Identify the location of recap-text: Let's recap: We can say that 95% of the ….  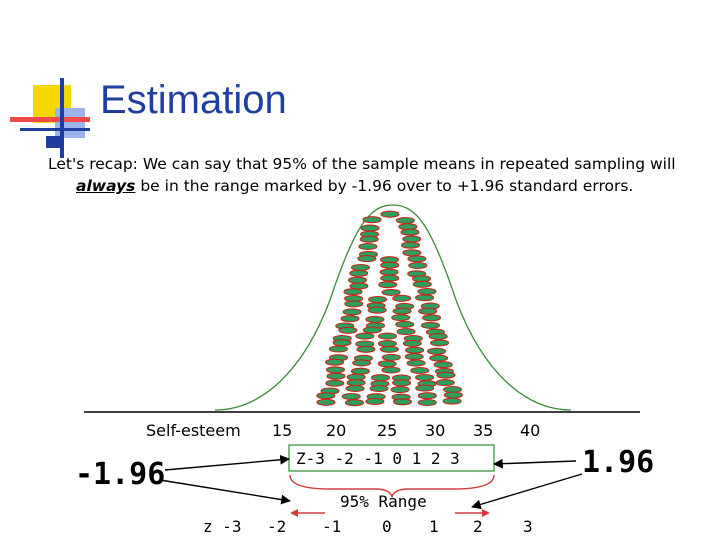
(384, 175).